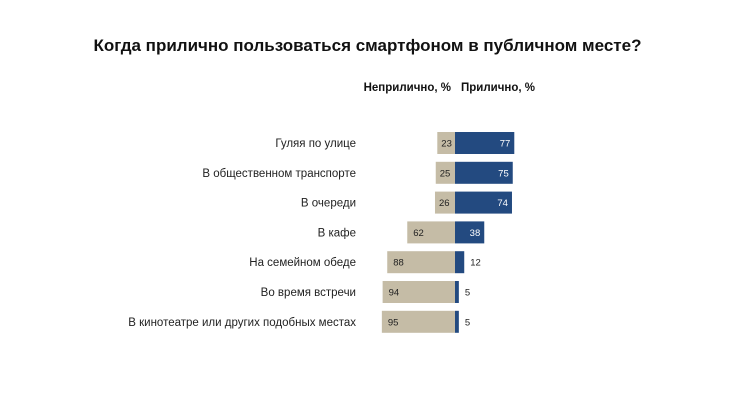 Image resolution: width=735 pixels, height=413 pixels. I want to click on category-label: Гуляя по улице, so click(315, 144).